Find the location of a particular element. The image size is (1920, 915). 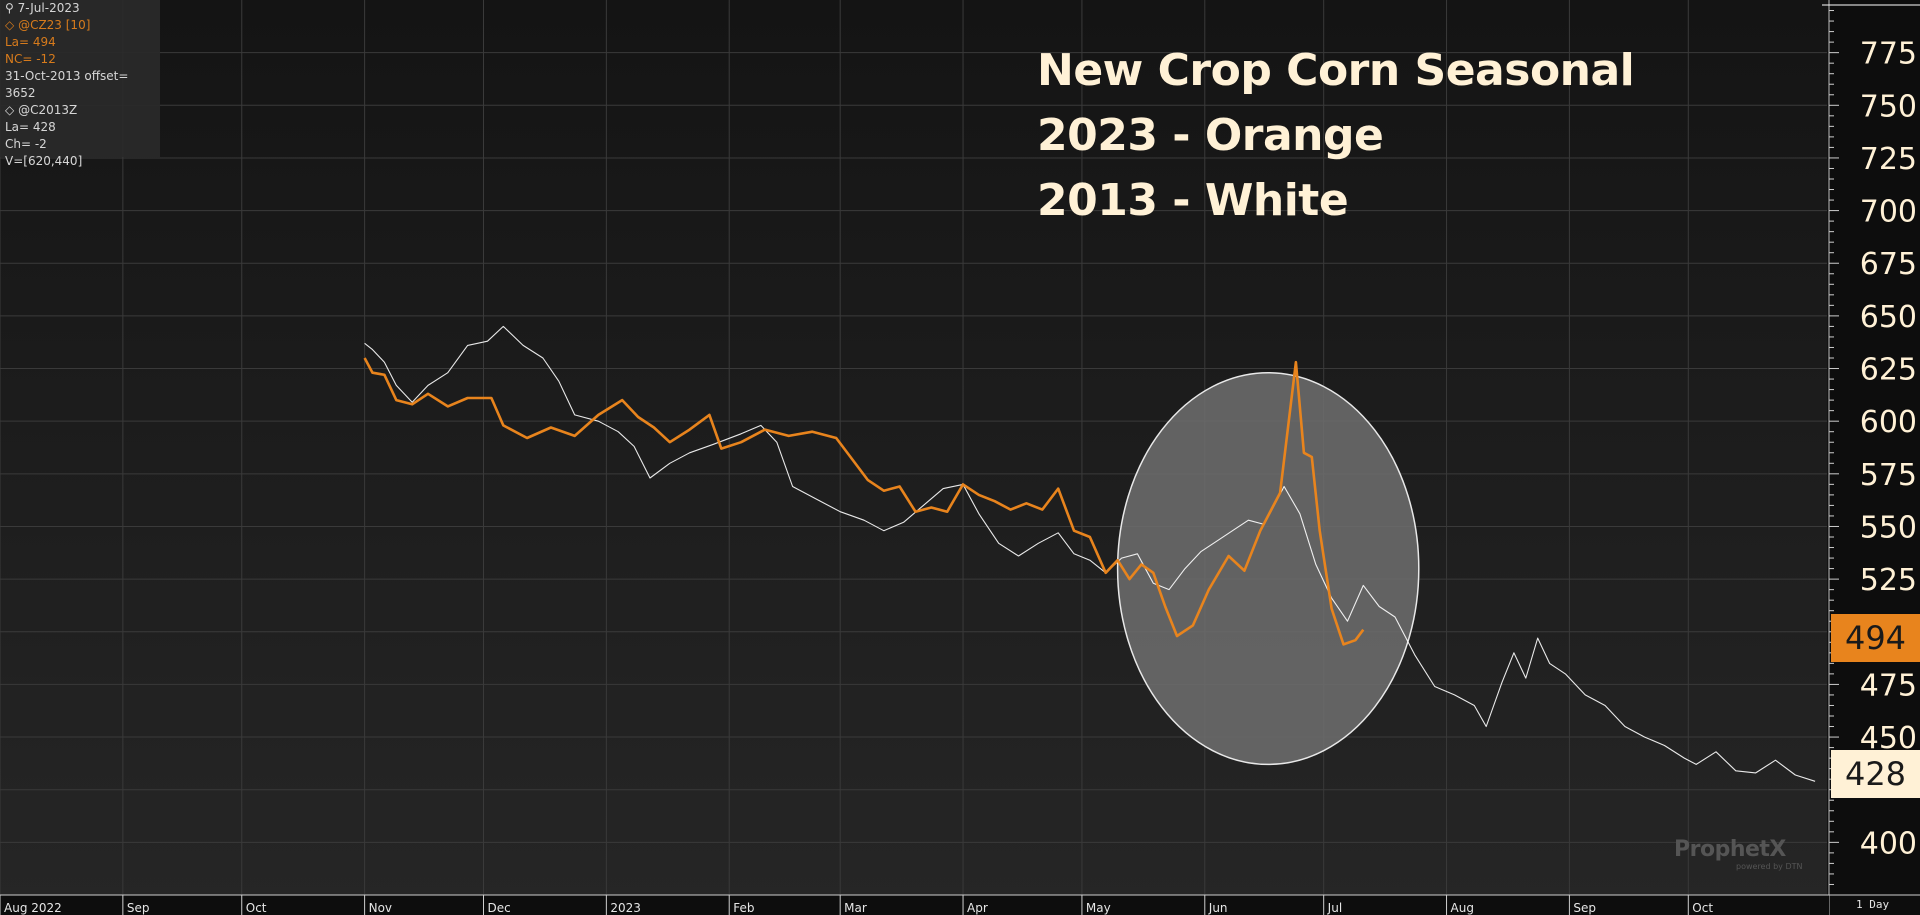

x-tick-label: Dec is located at coordinates (499, 908).